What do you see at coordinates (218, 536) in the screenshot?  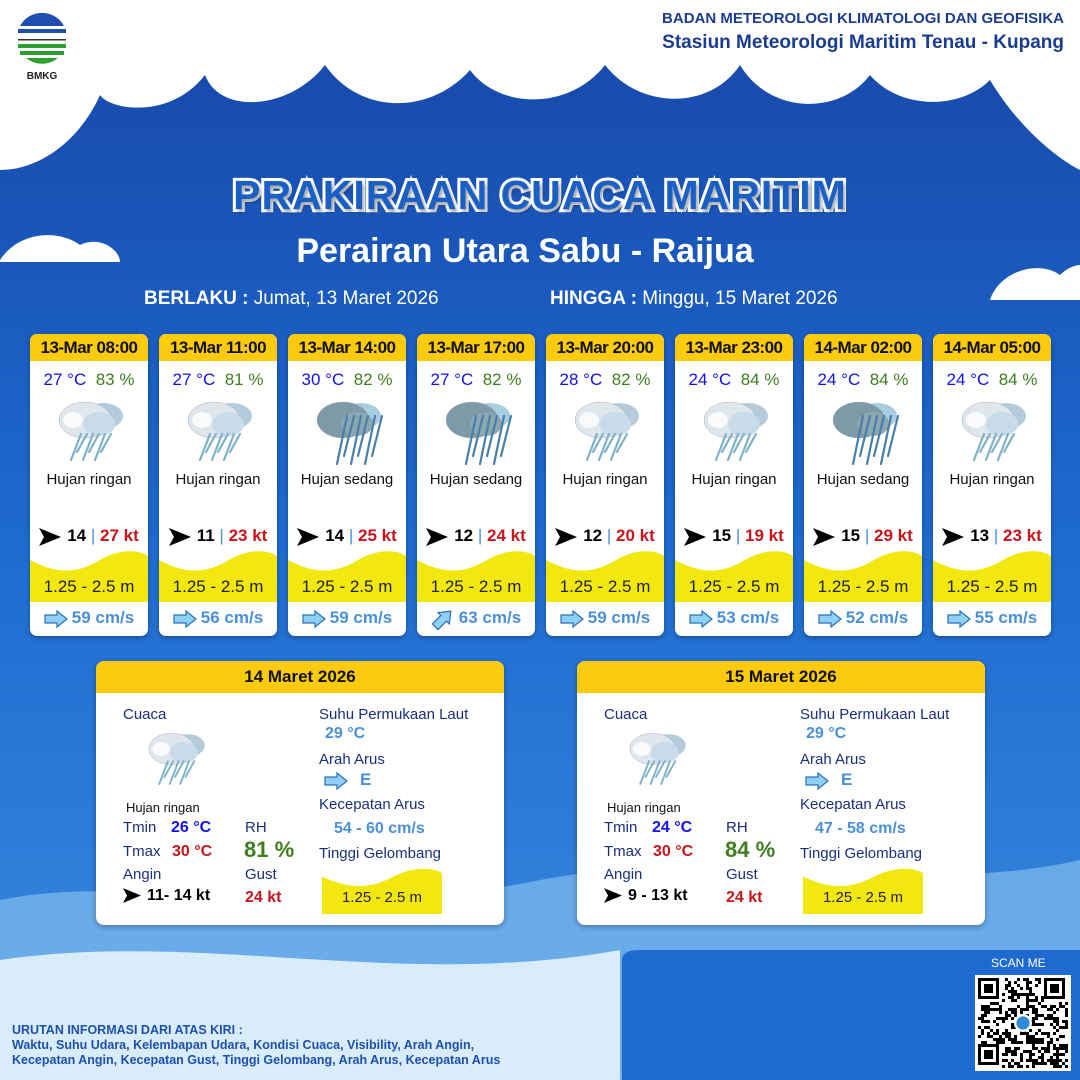 I see `wind-row: 11 | 23 kt` at bounding box center [218, 536].